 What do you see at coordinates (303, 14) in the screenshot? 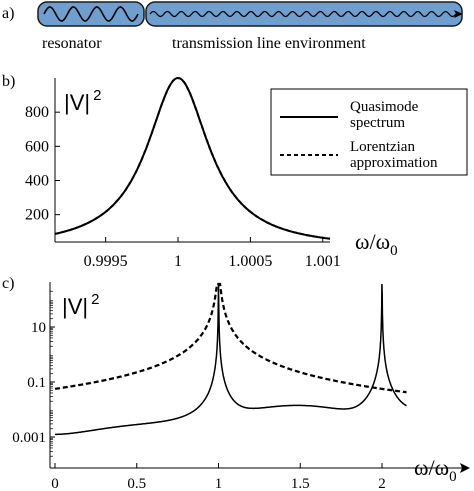
I see `environment-wave` at bounding box center [303, 14].